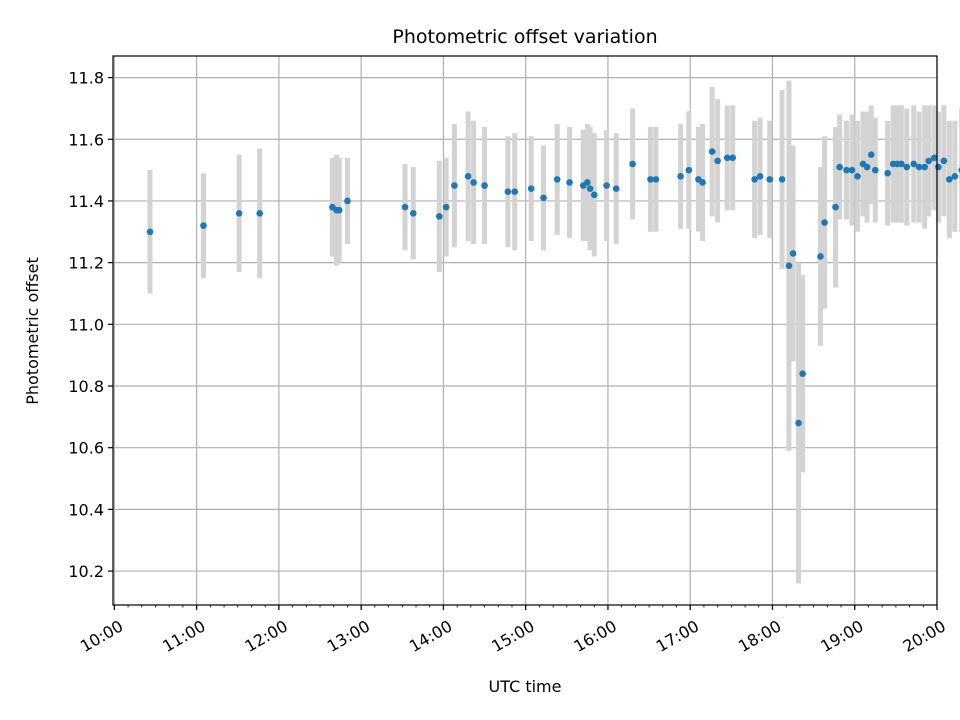  Describe the element at coordinates (86, 78) in the screenshot. I see `y-tick-label: 11.8` at that location.